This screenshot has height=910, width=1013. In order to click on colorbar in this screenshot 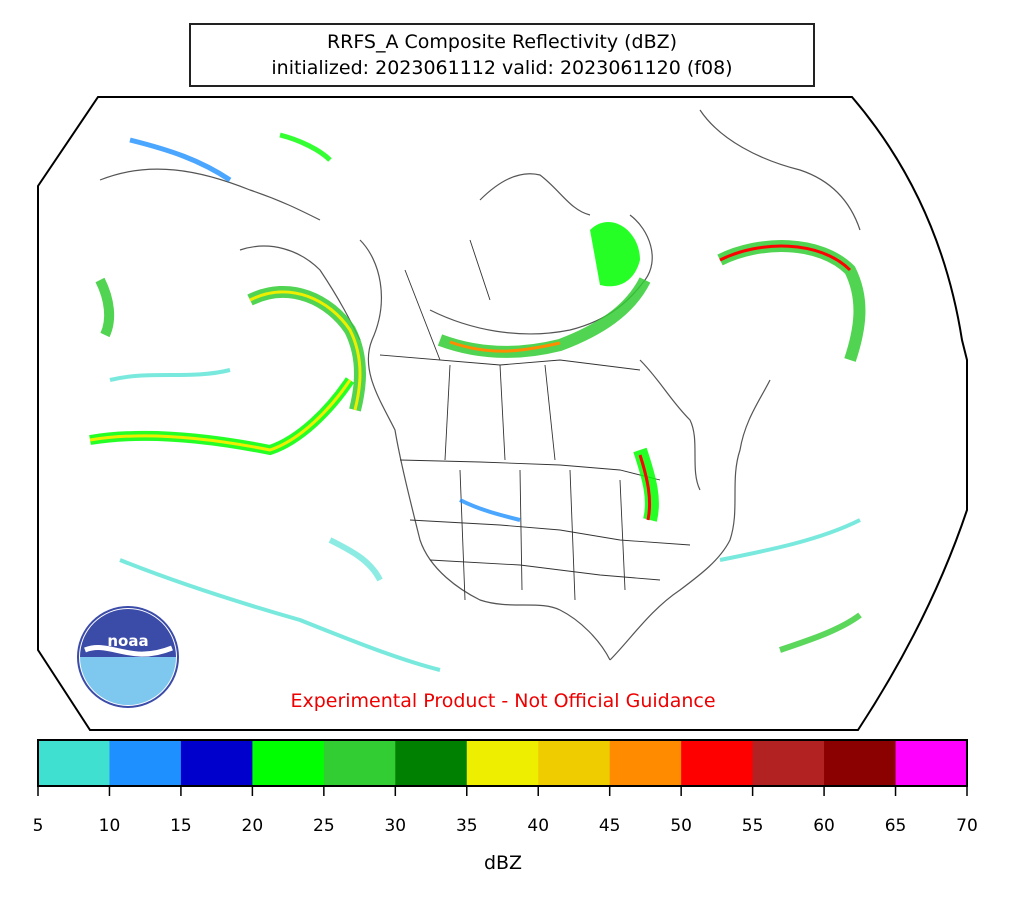, I will do `click(502, 767)`.